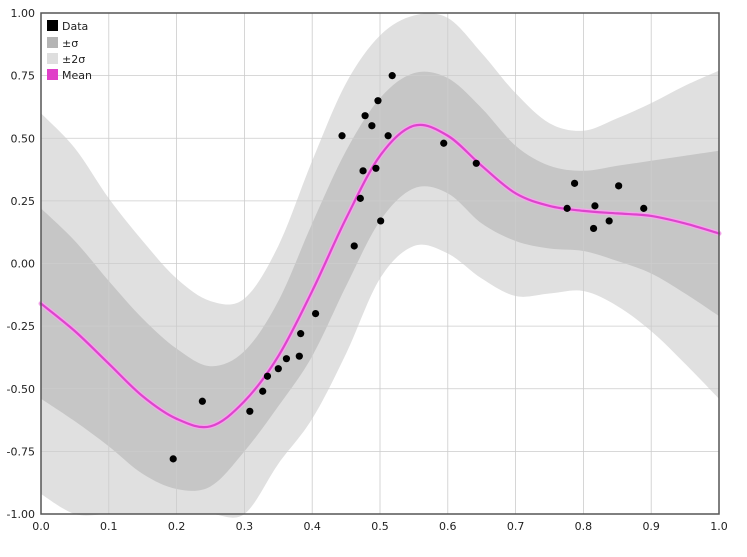  Describe the element at coordinates (23, 76) in the screenshot. I see `y-tick-label: 0.75` at that location.